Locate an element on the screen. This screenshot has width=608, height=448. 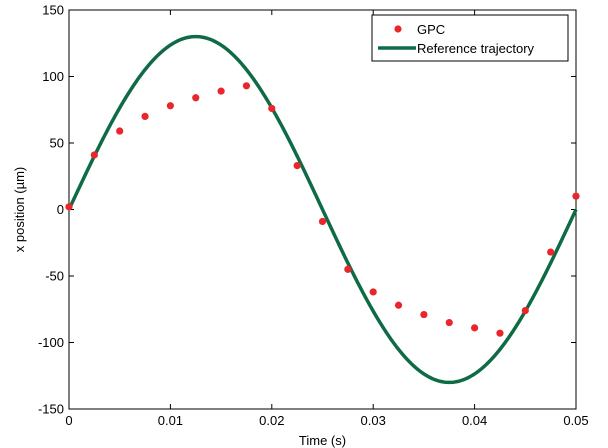
x-tick-label: 0.01 is located at coordinates (170, 420).